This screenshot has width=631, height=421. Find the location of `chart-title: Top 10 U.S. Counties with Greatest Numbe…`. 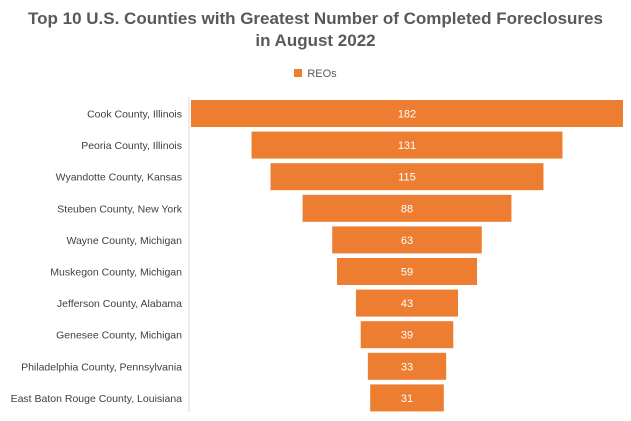

chart-title: Top 10 U.S. Counties with Greatest Numbe… is located at coordinates (315, 30).